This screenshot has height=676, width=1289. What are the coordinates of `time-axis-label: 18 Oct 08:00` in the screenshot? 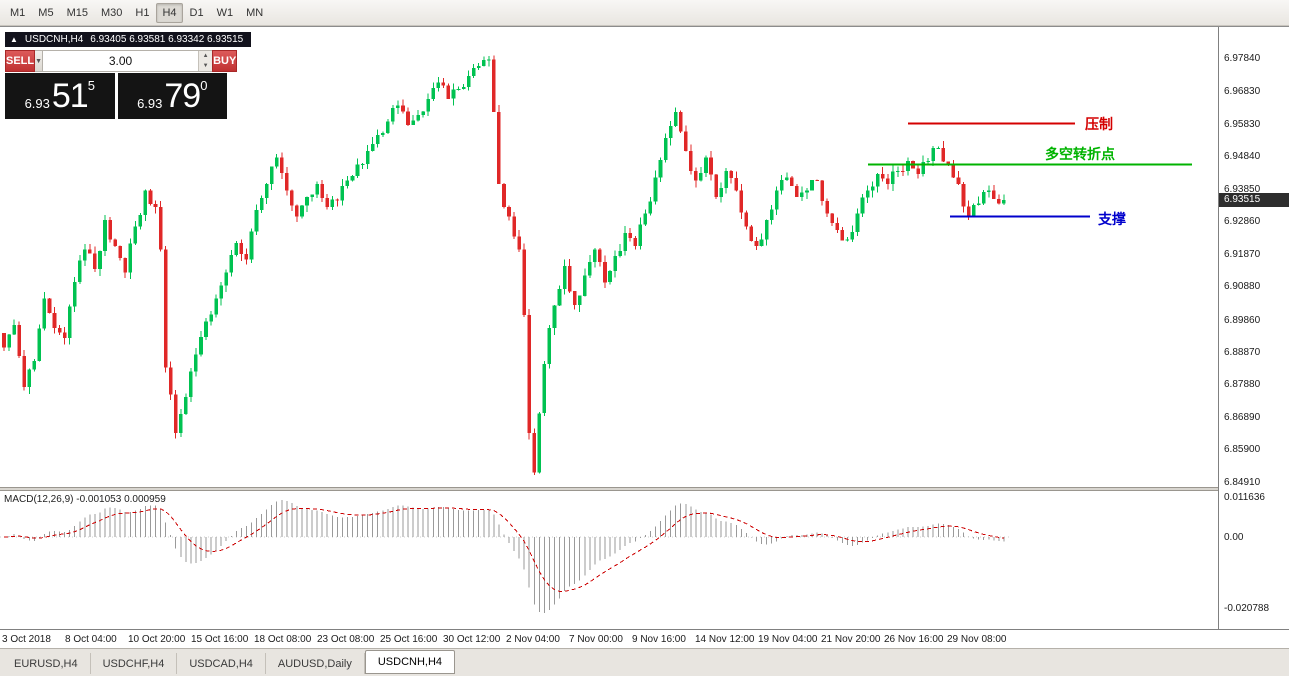 It's located at (283, 639).